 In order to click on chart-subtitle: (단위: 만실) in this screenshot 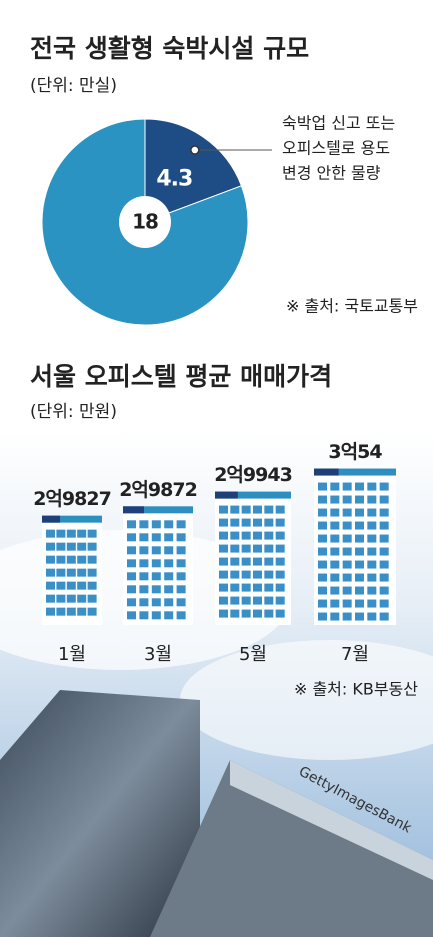, I will do `click(73, 86)`.